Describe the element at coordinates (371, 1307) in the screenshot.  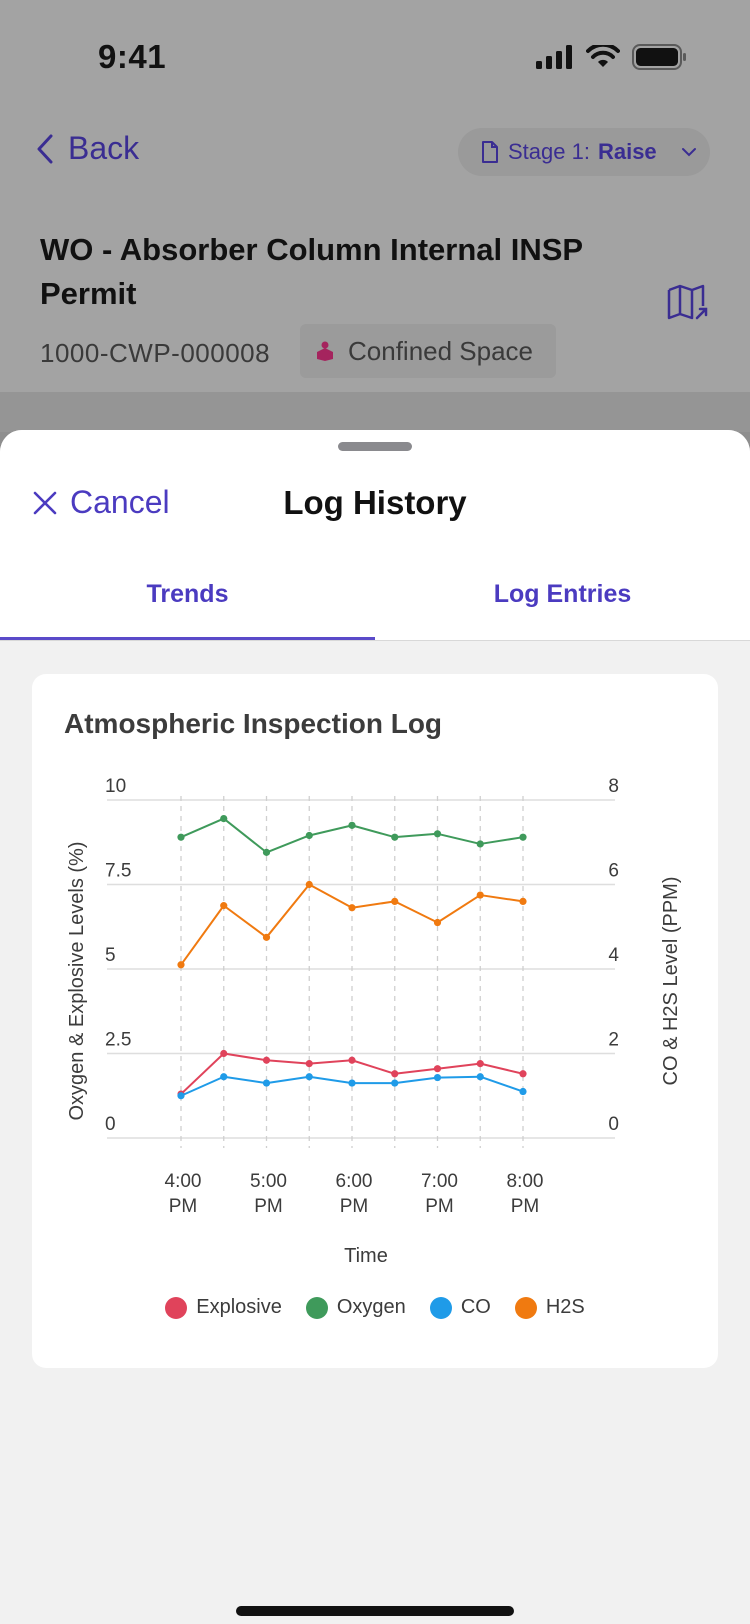
I see `legend-label-oxygen: Oxygen` at that location.